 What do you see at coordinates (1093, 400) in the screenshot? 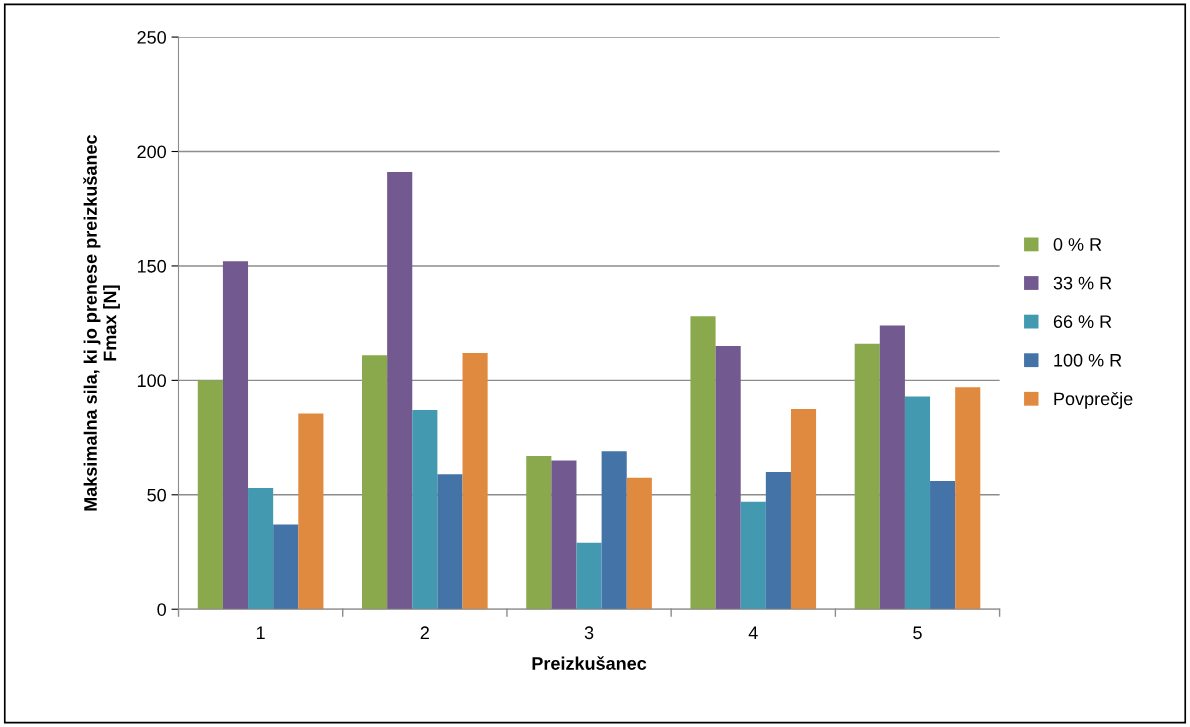
I see `legend-label: Povprečje` at bounding box center [1093, 400].